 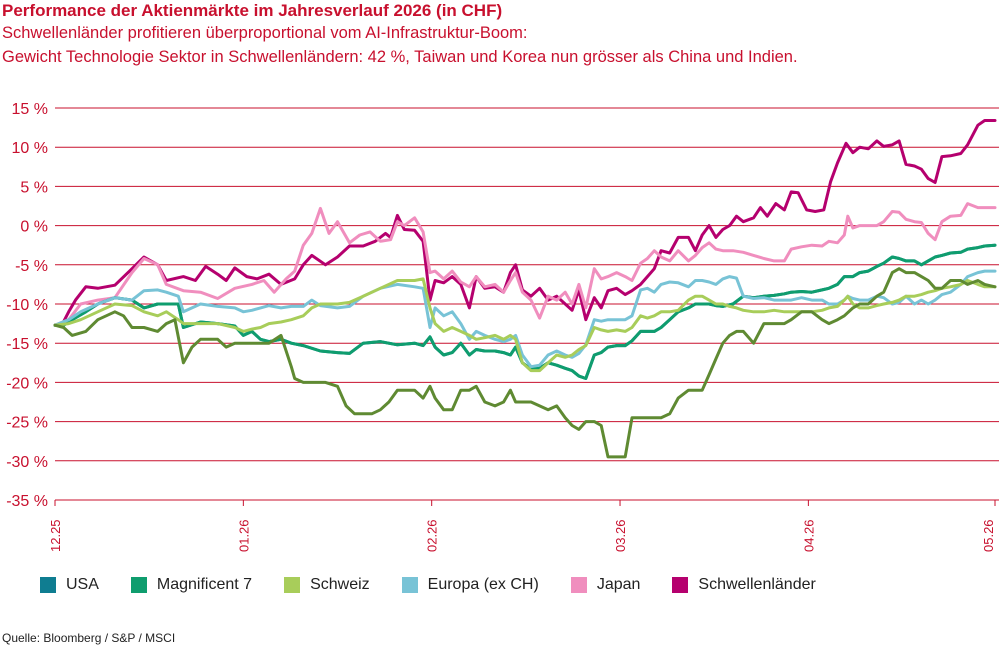 What do you see at coordinates (27, 344) in the screenshot?
I see `y-tick-label: -15 %` at bounding box center [27, 344].